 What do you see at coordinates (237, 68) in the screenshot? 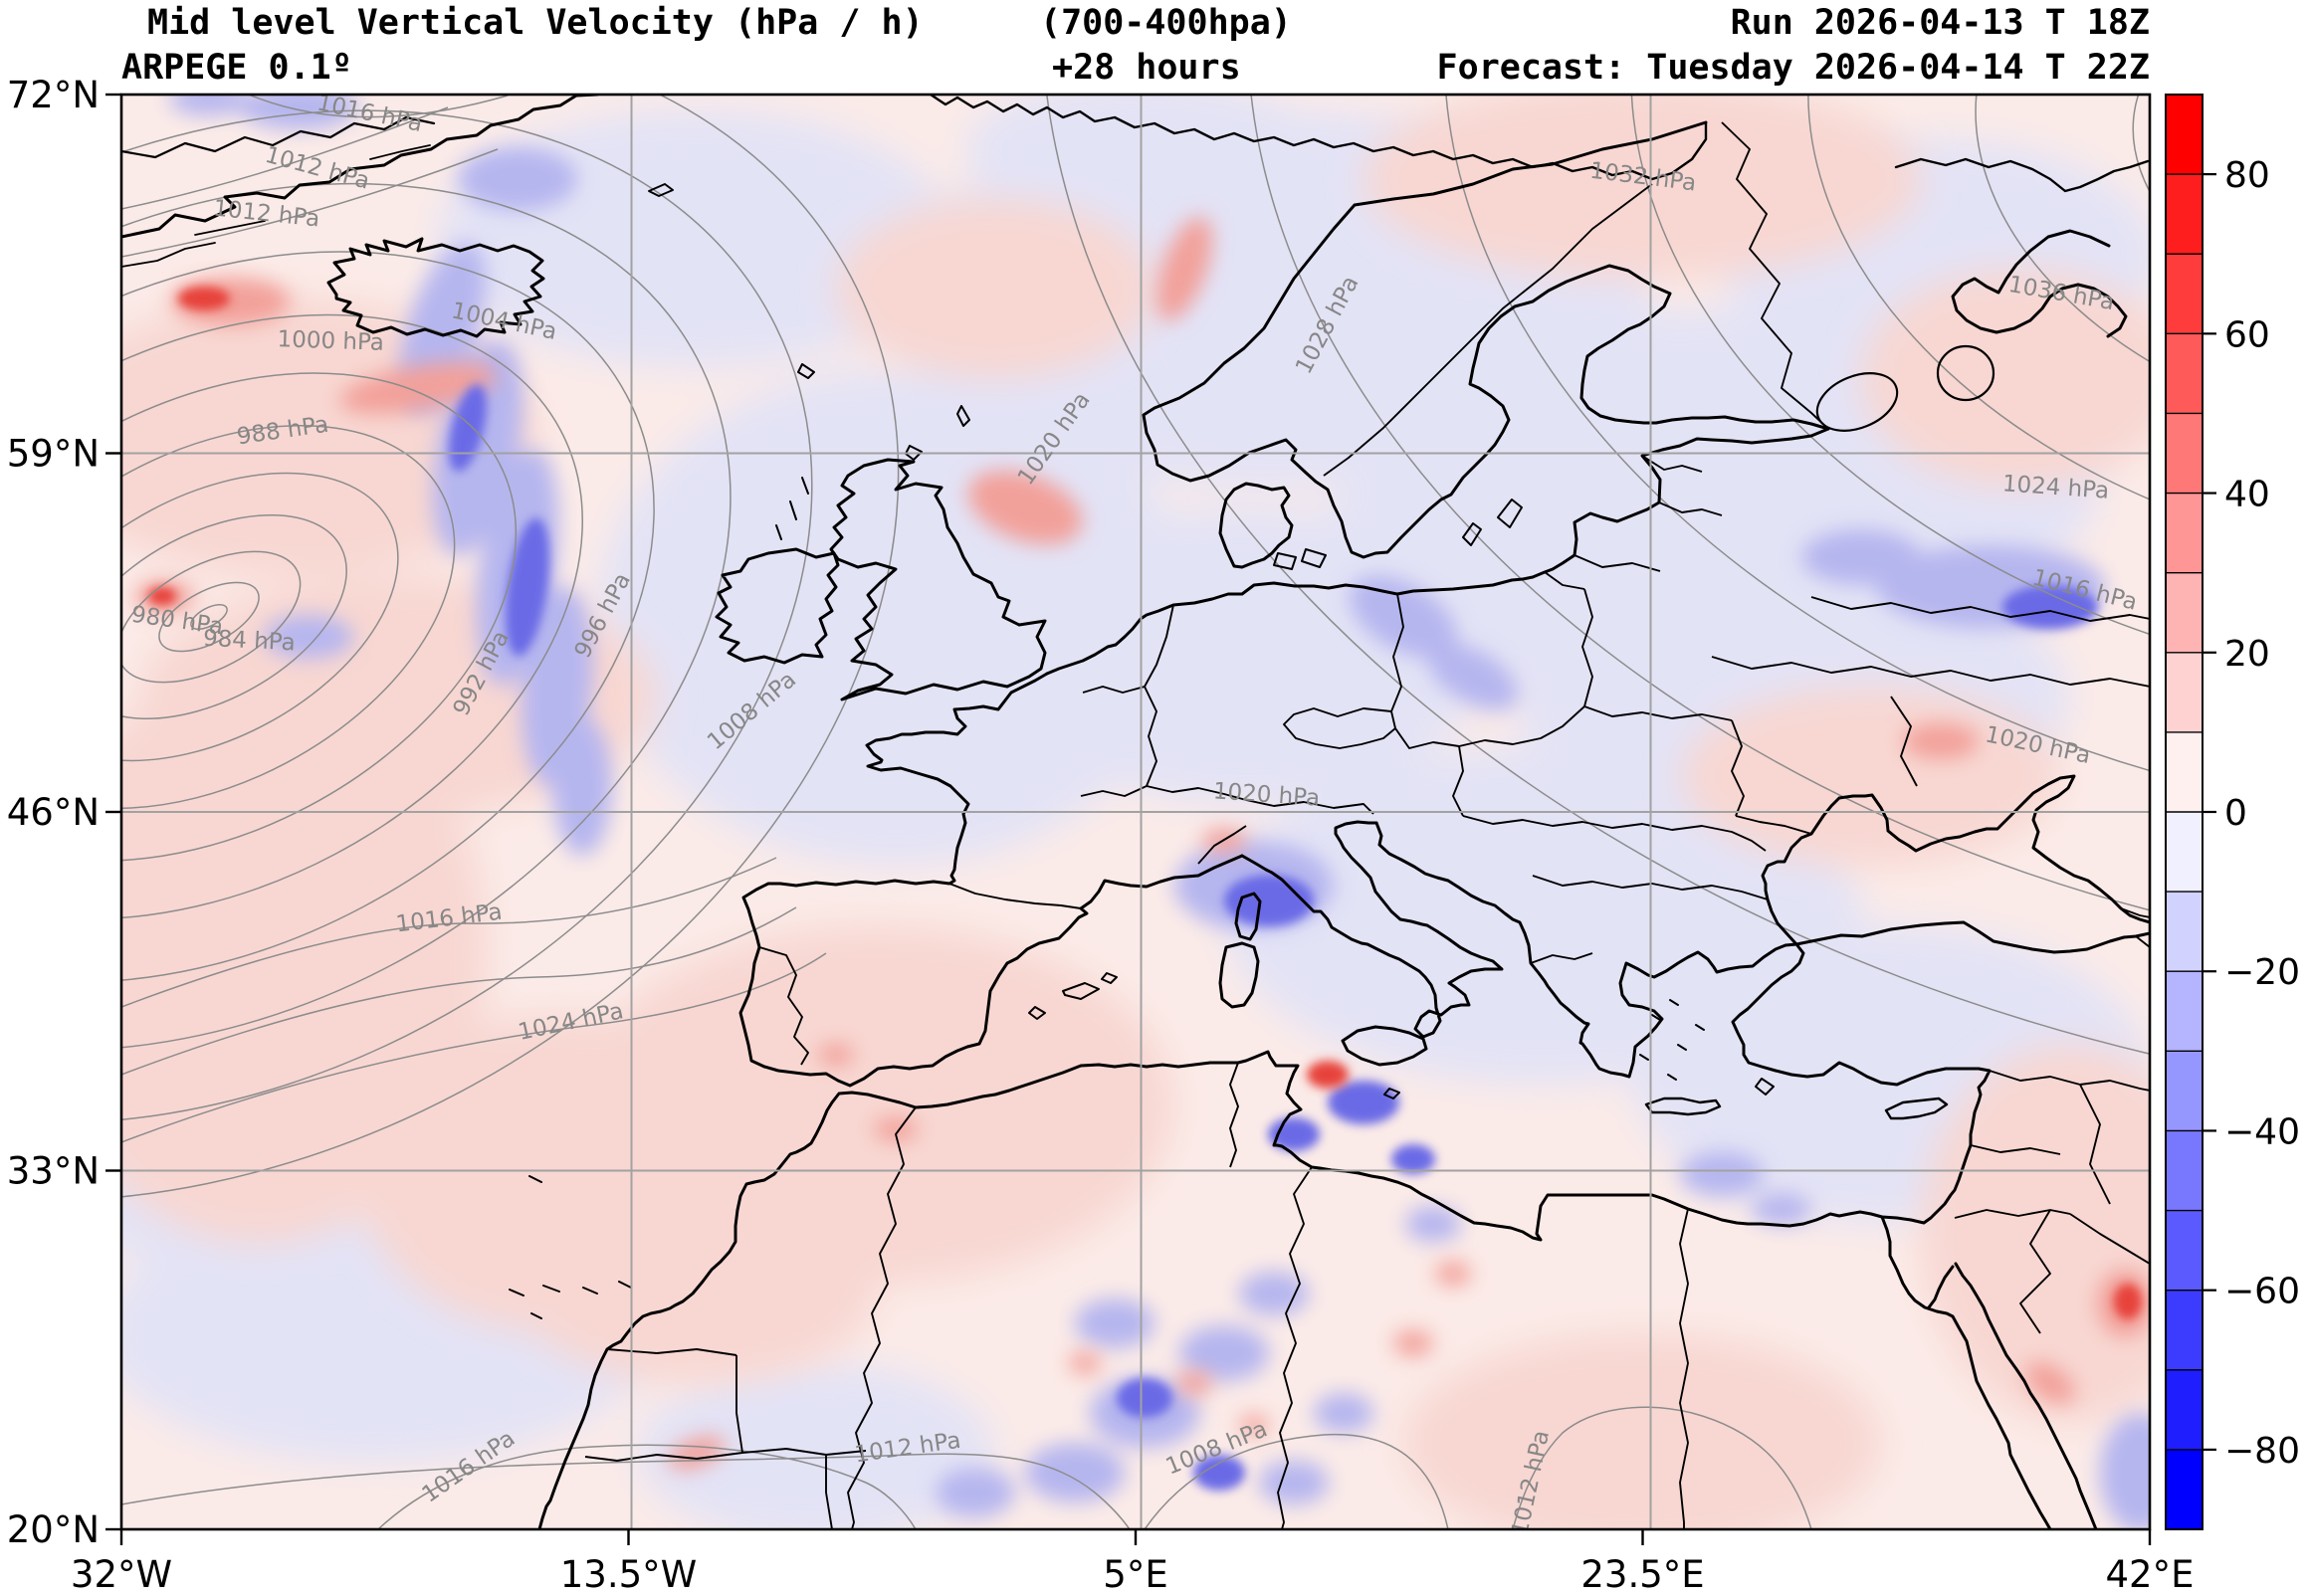
I see `model-label: ARPEGE 0.1º` at bounding box center [237, 68].